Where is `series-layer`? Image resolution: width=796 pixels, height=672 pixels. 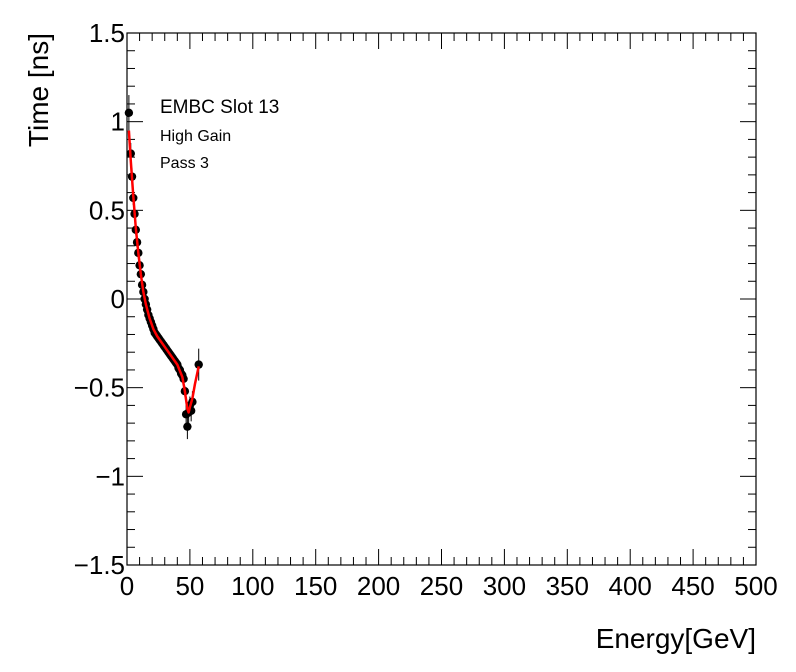 series-layer is located at coordinates (163, 267).